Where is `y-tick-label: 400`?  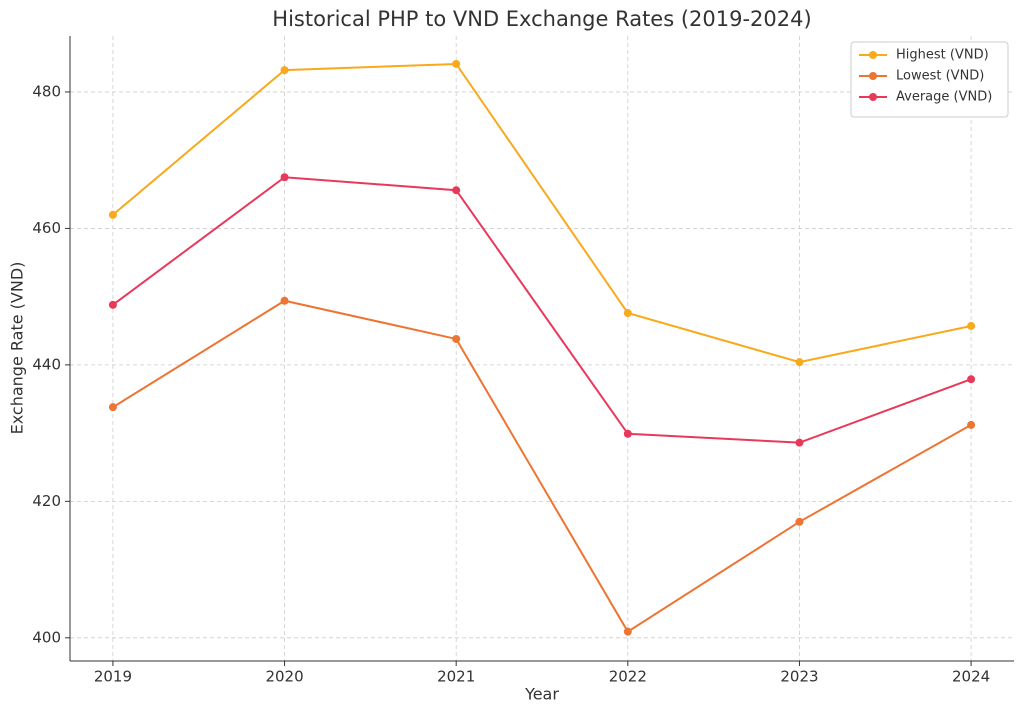
y-tick-label: 400 is located at coordinates (46, 637).